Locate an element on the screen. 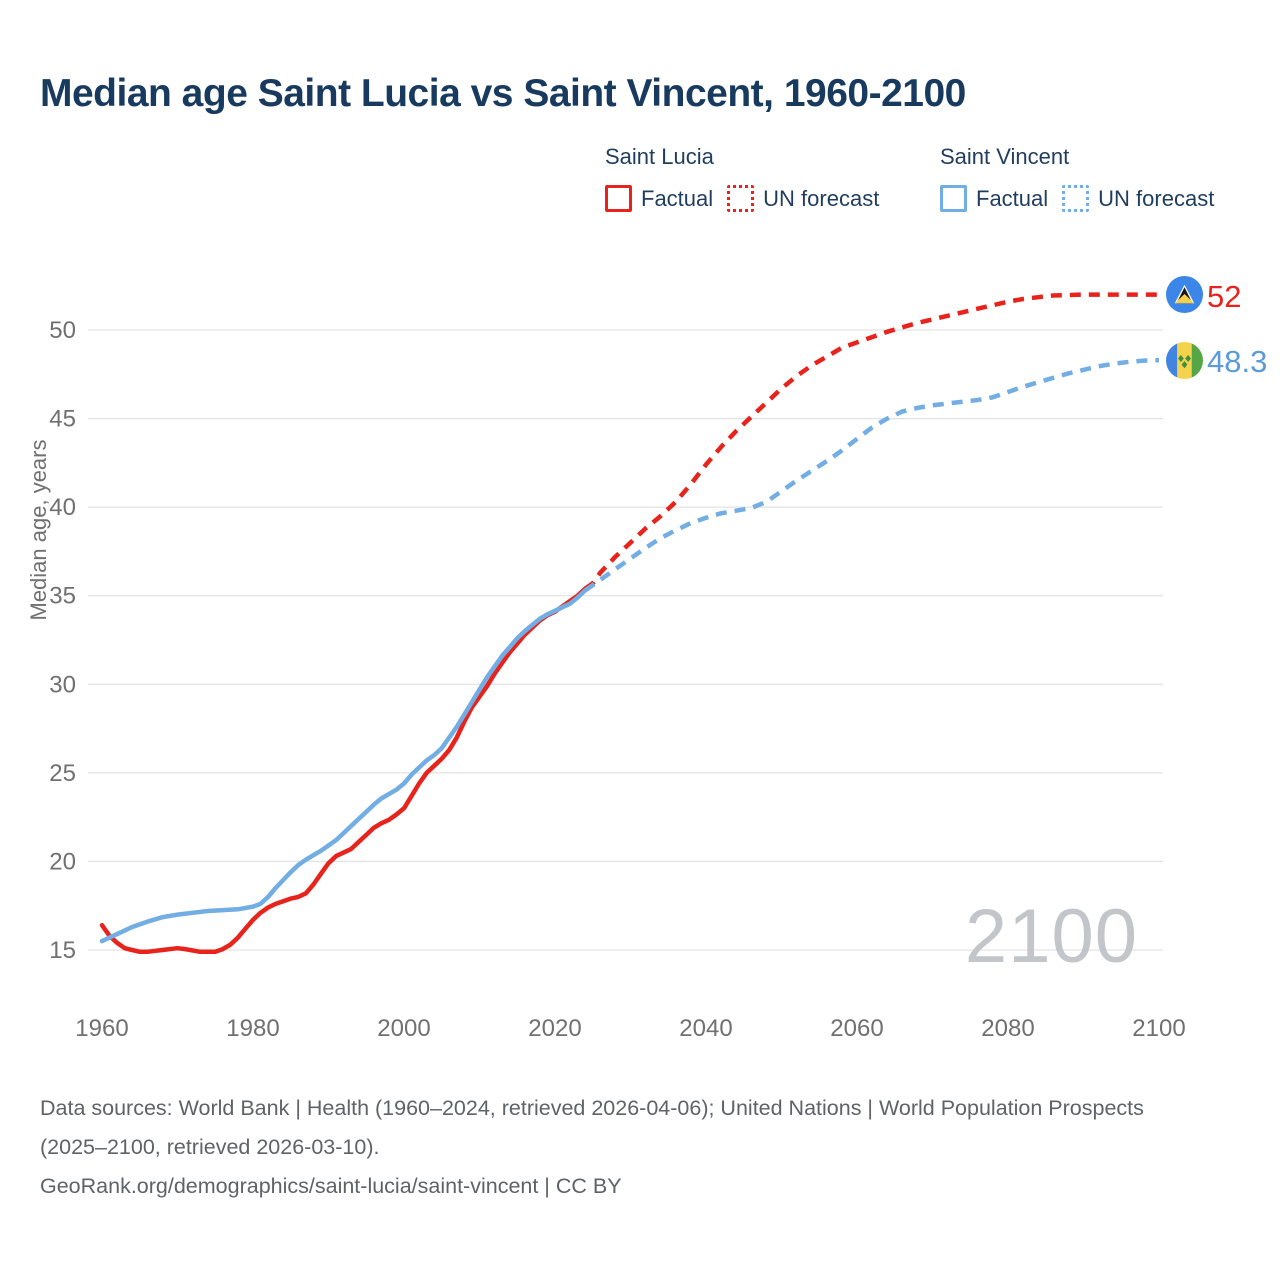 The image size is (1280, 1280). legend-item-saint-vincent-forecast: UN forecast is located at coordinates (1138, 198).